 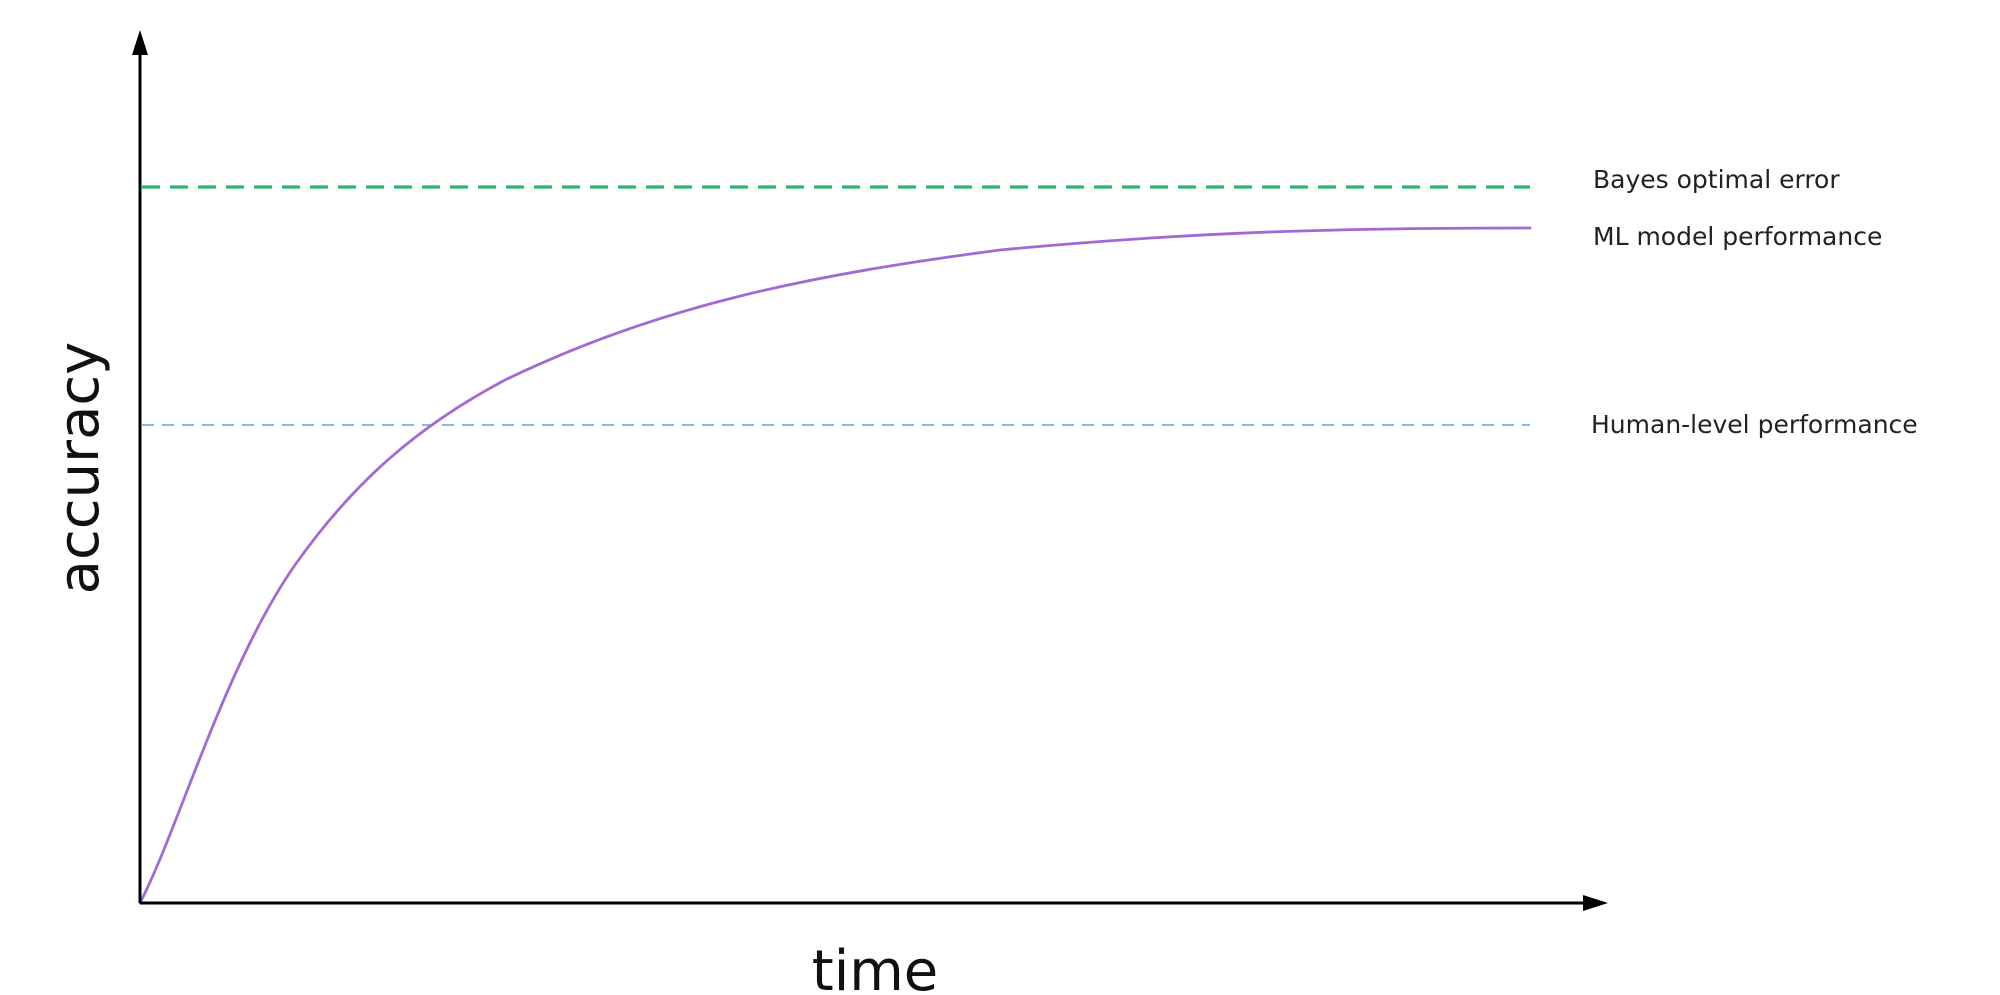 I want to click on x-axis-title: time, so click(x=875, y=967).